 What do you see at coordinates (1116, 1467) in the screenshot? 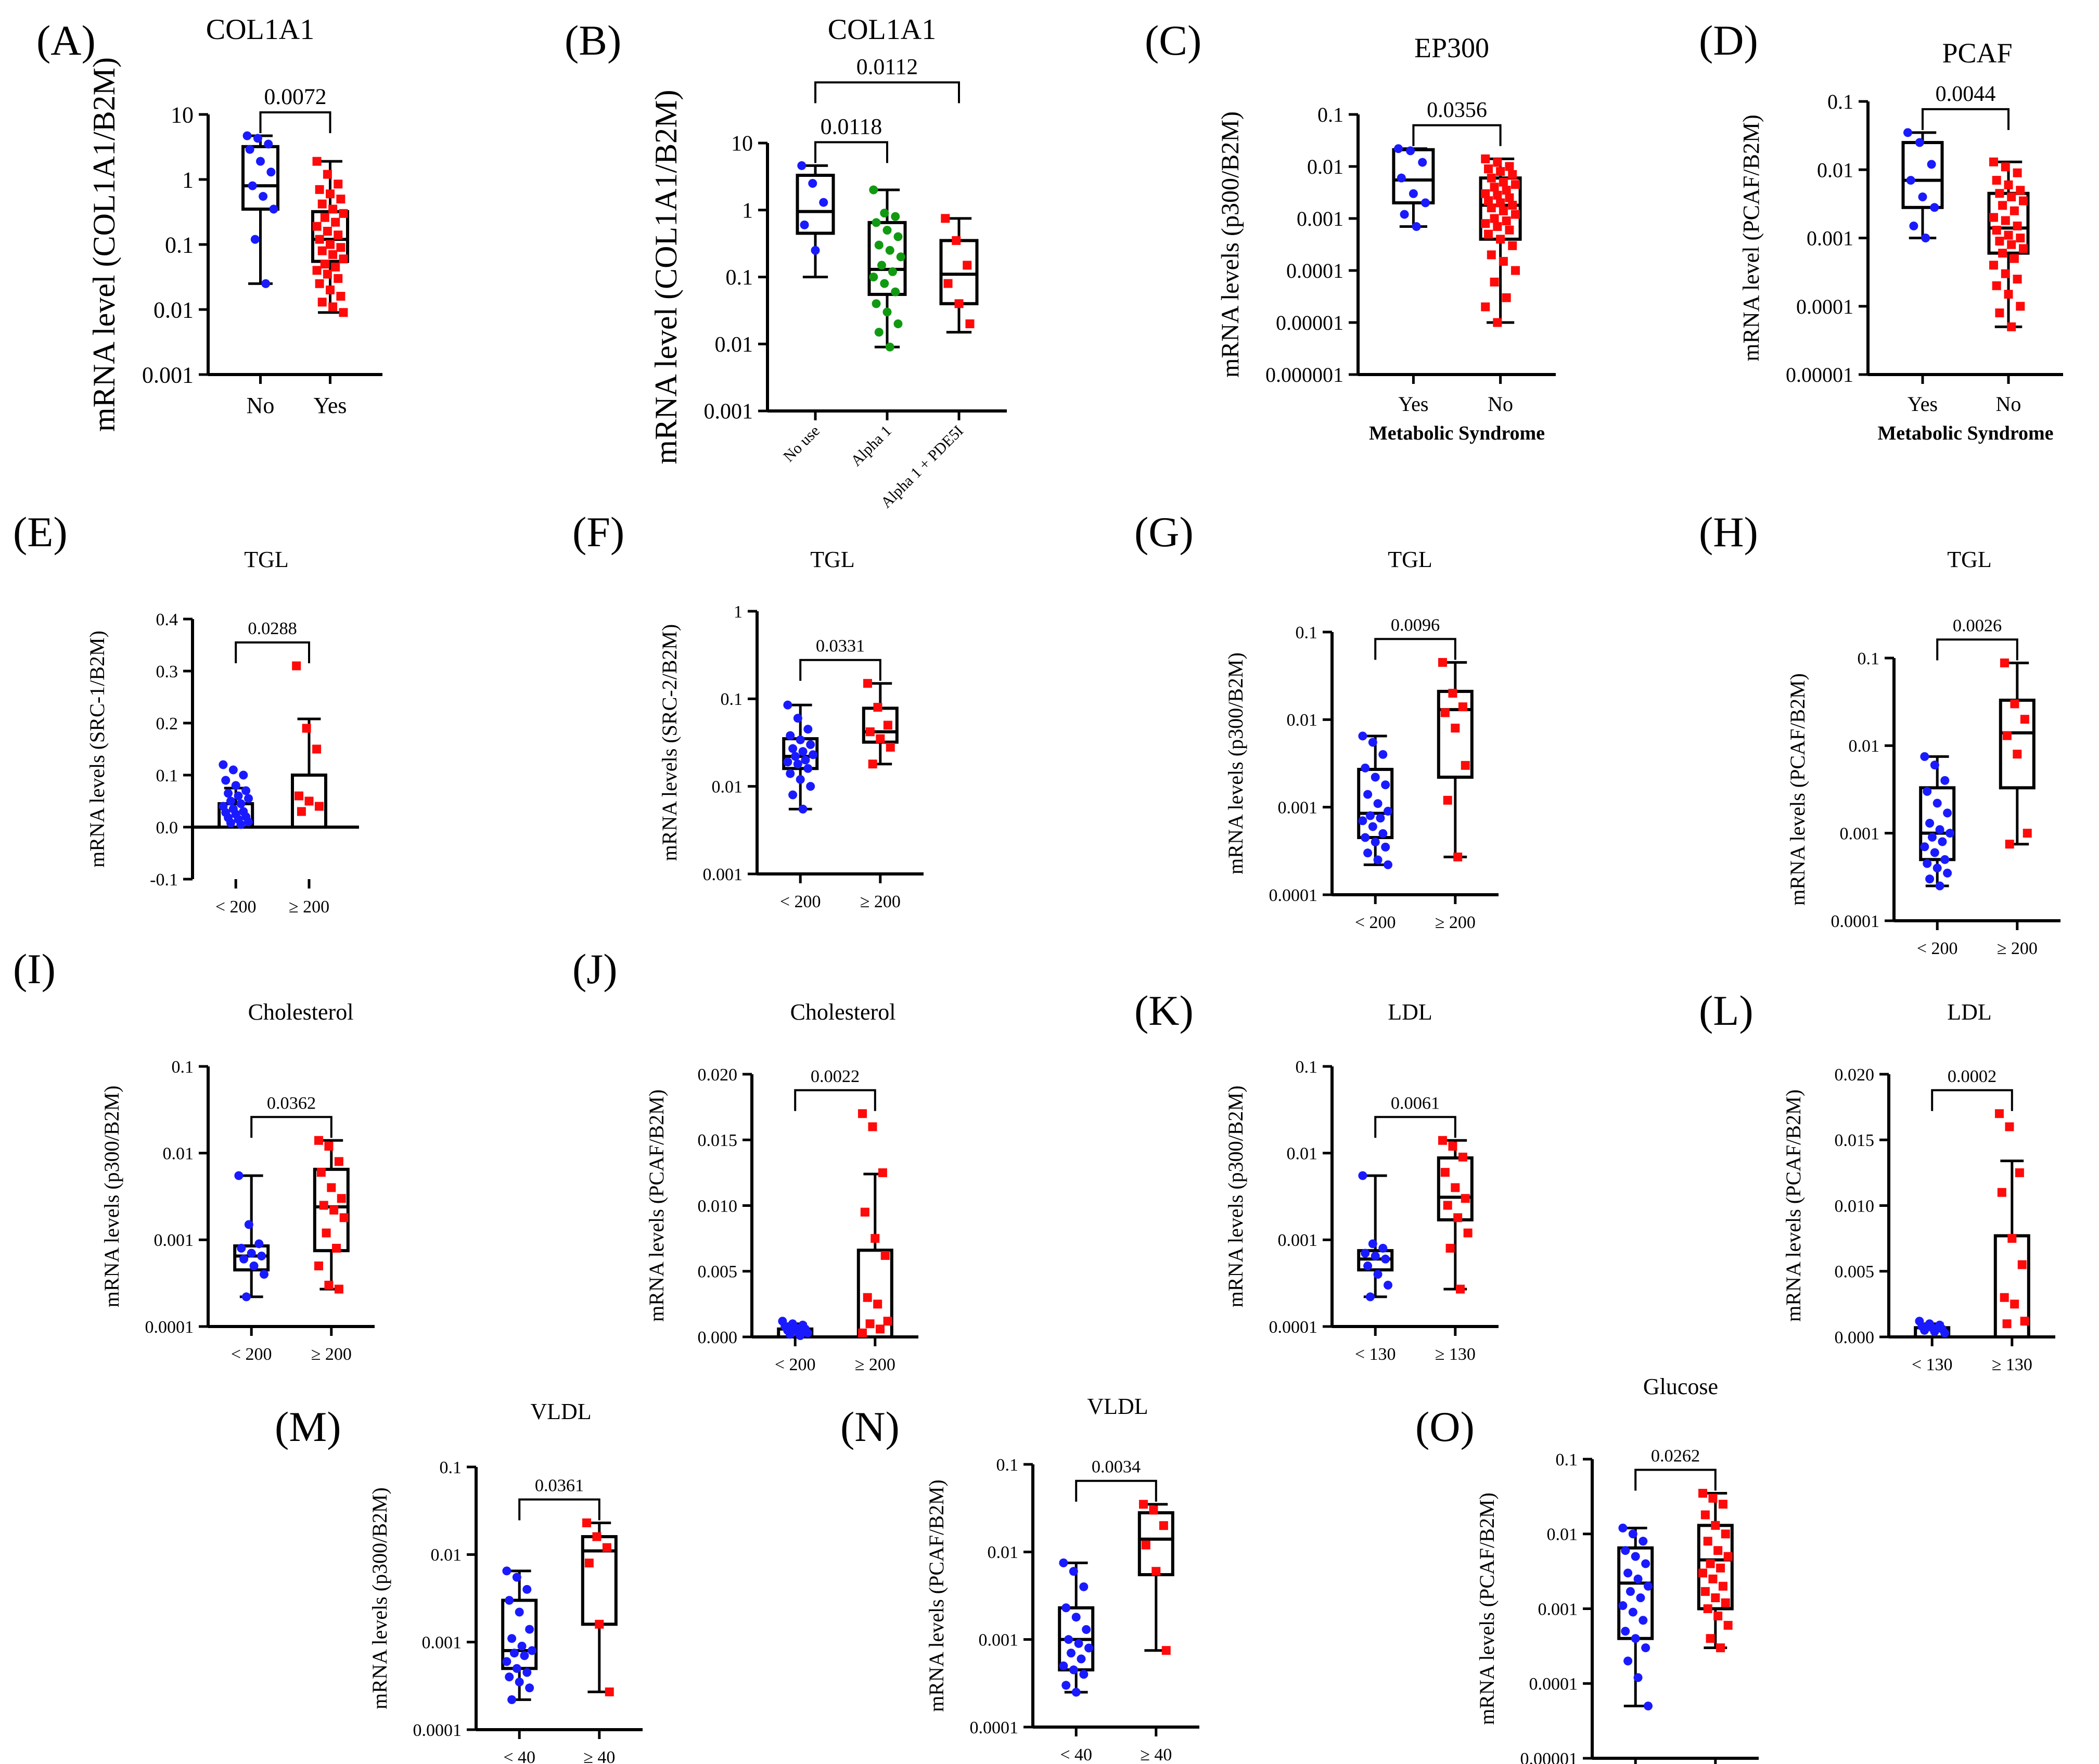
I see `p-value-label: 0.0034` at bounding box center [1116, 1467].